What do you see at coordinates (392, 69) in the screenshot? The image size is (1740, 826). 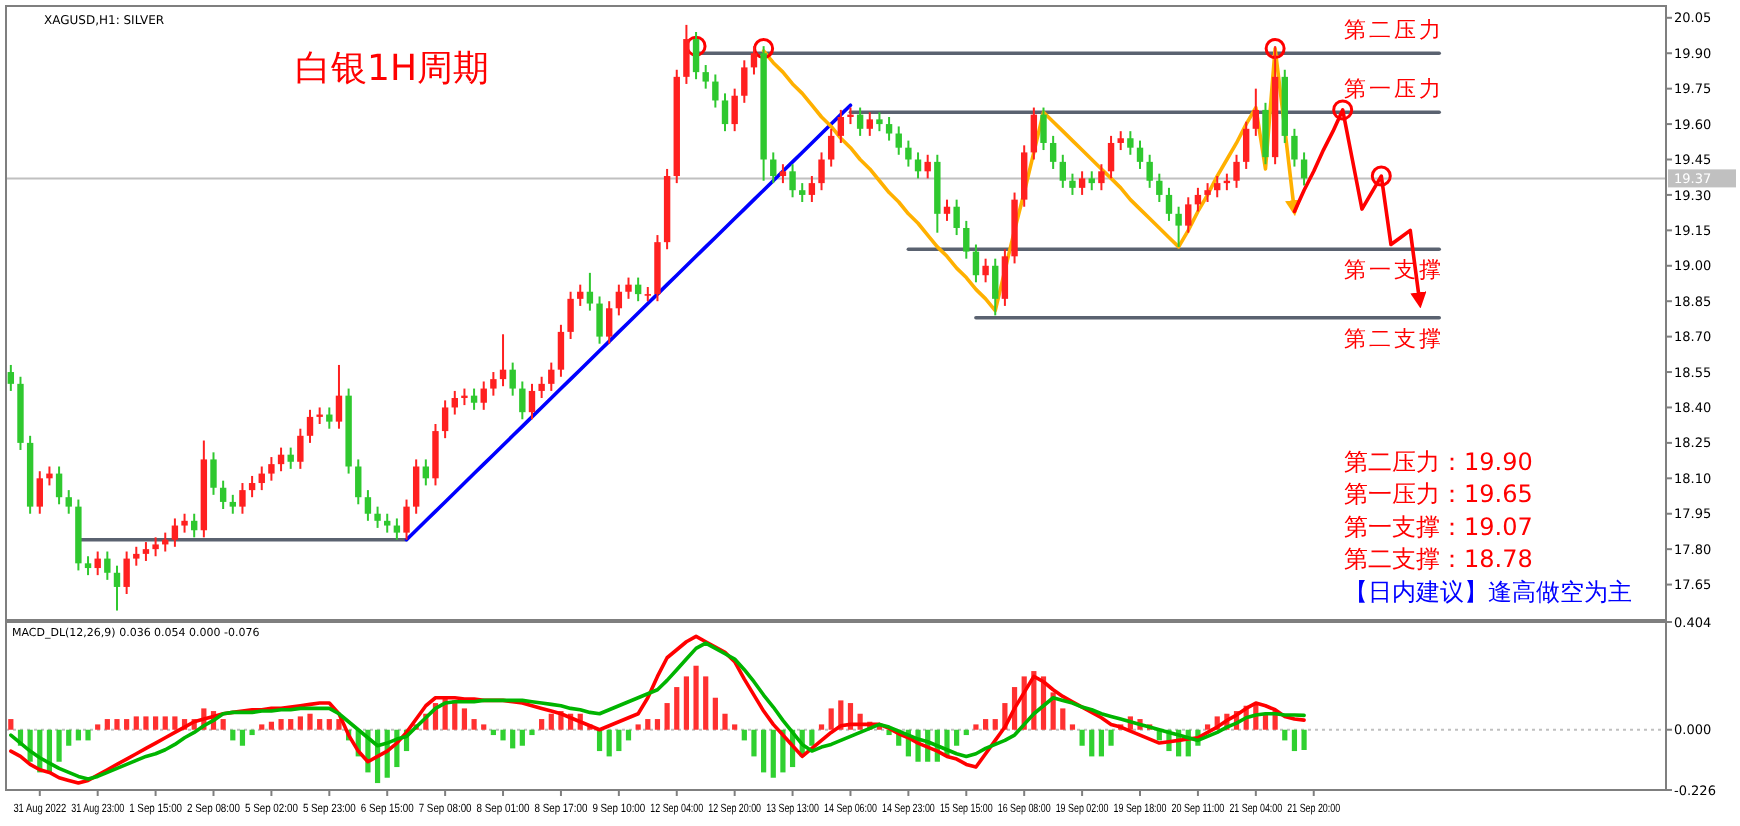 I see `text: 白银1H周期` at bounding box center [392, 69].